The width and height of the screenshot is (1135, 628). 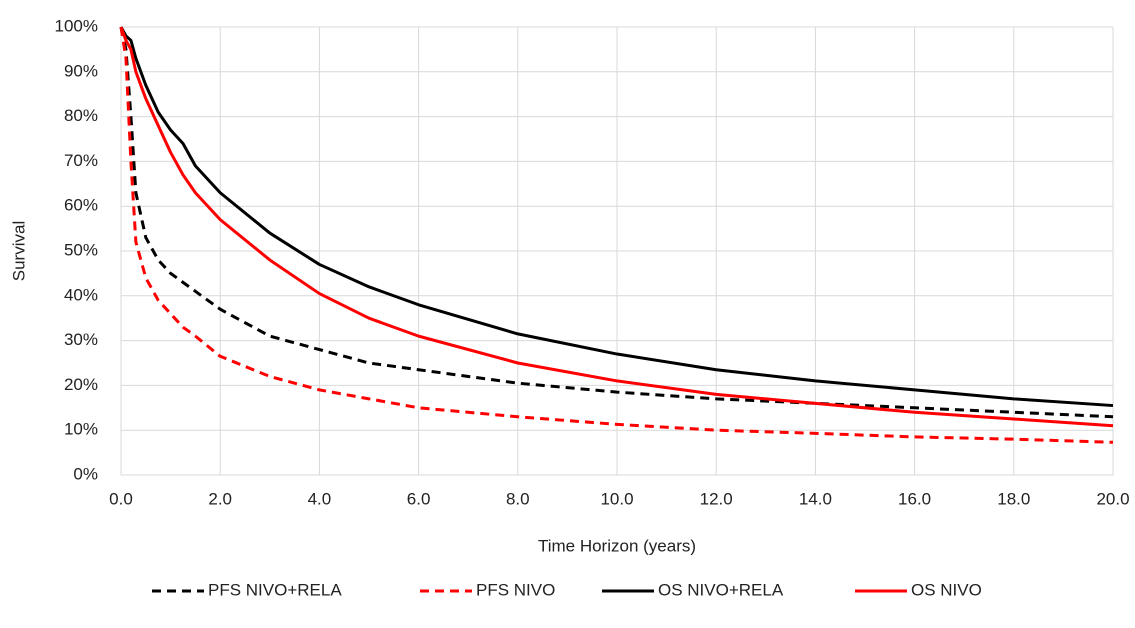 I want to click on legend-label: PFS NIVO, so click(x=515, y=589).